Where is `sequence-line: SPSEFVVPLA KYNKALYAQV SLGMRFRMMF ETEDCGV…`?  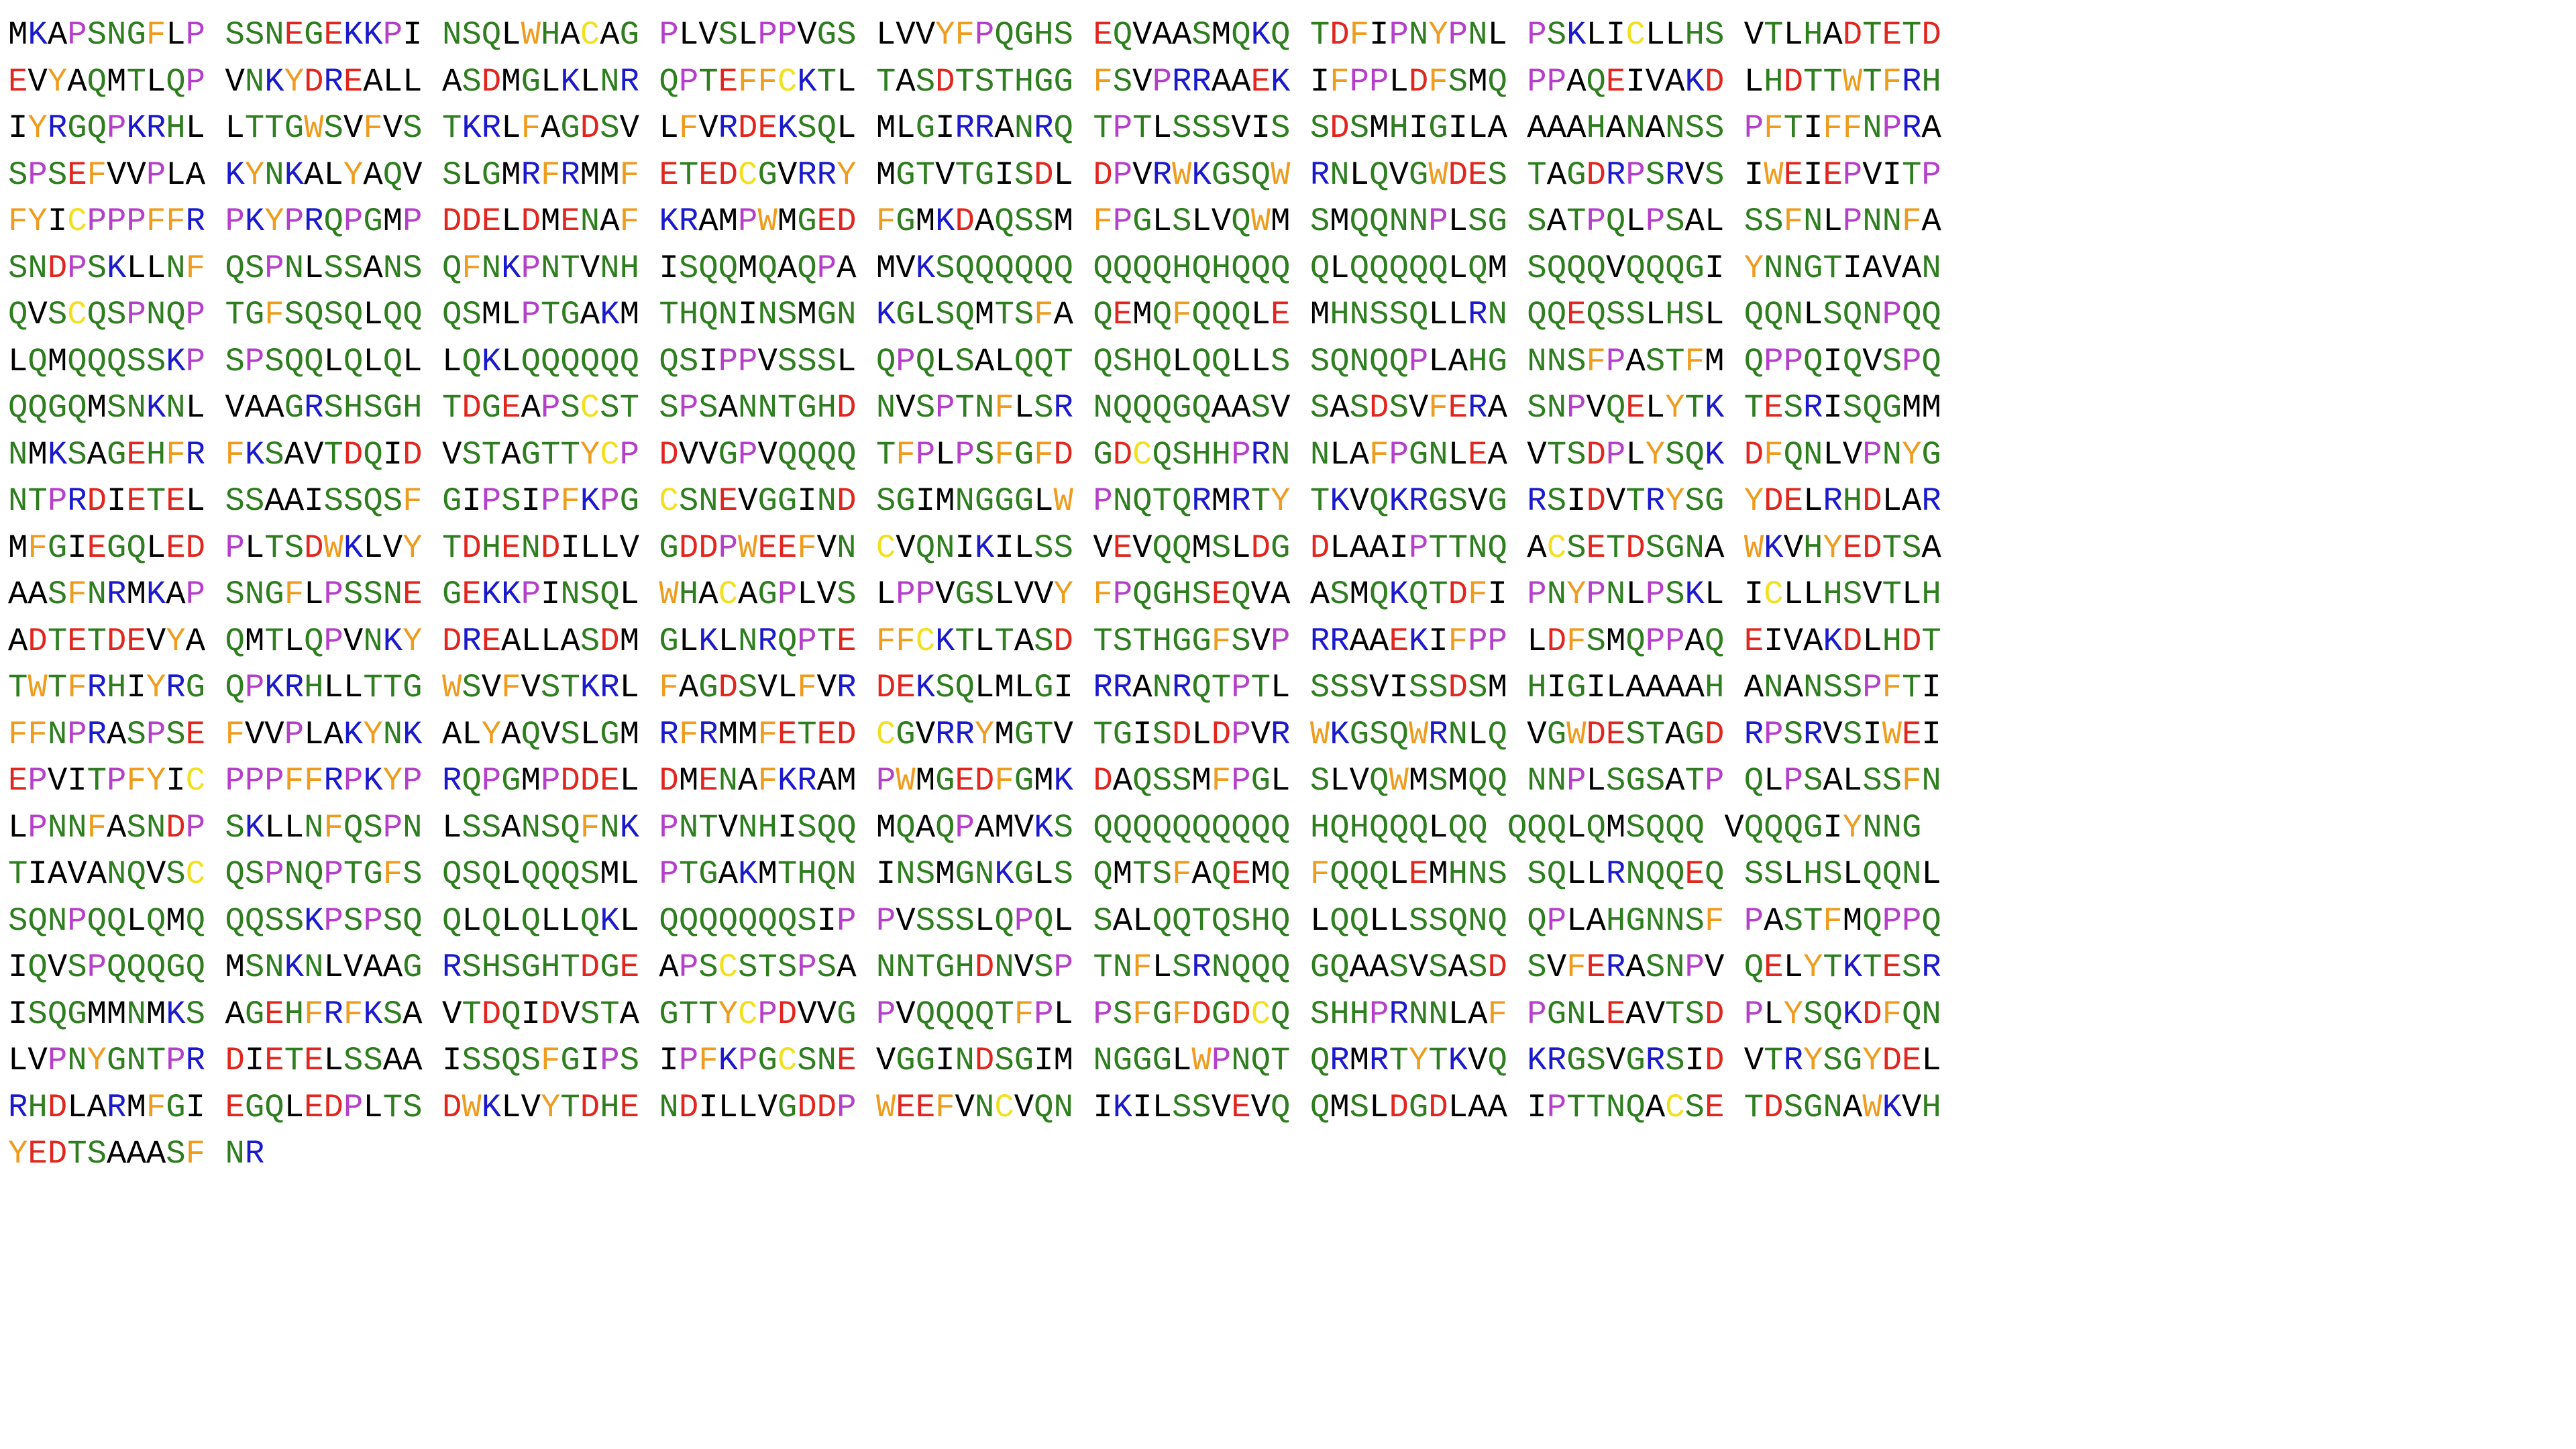
sequence-line: SPSEFVVPLA KYNKALYAQV SLGMRFRMMF ETEDCGV… is located at coordinates (974, 175).